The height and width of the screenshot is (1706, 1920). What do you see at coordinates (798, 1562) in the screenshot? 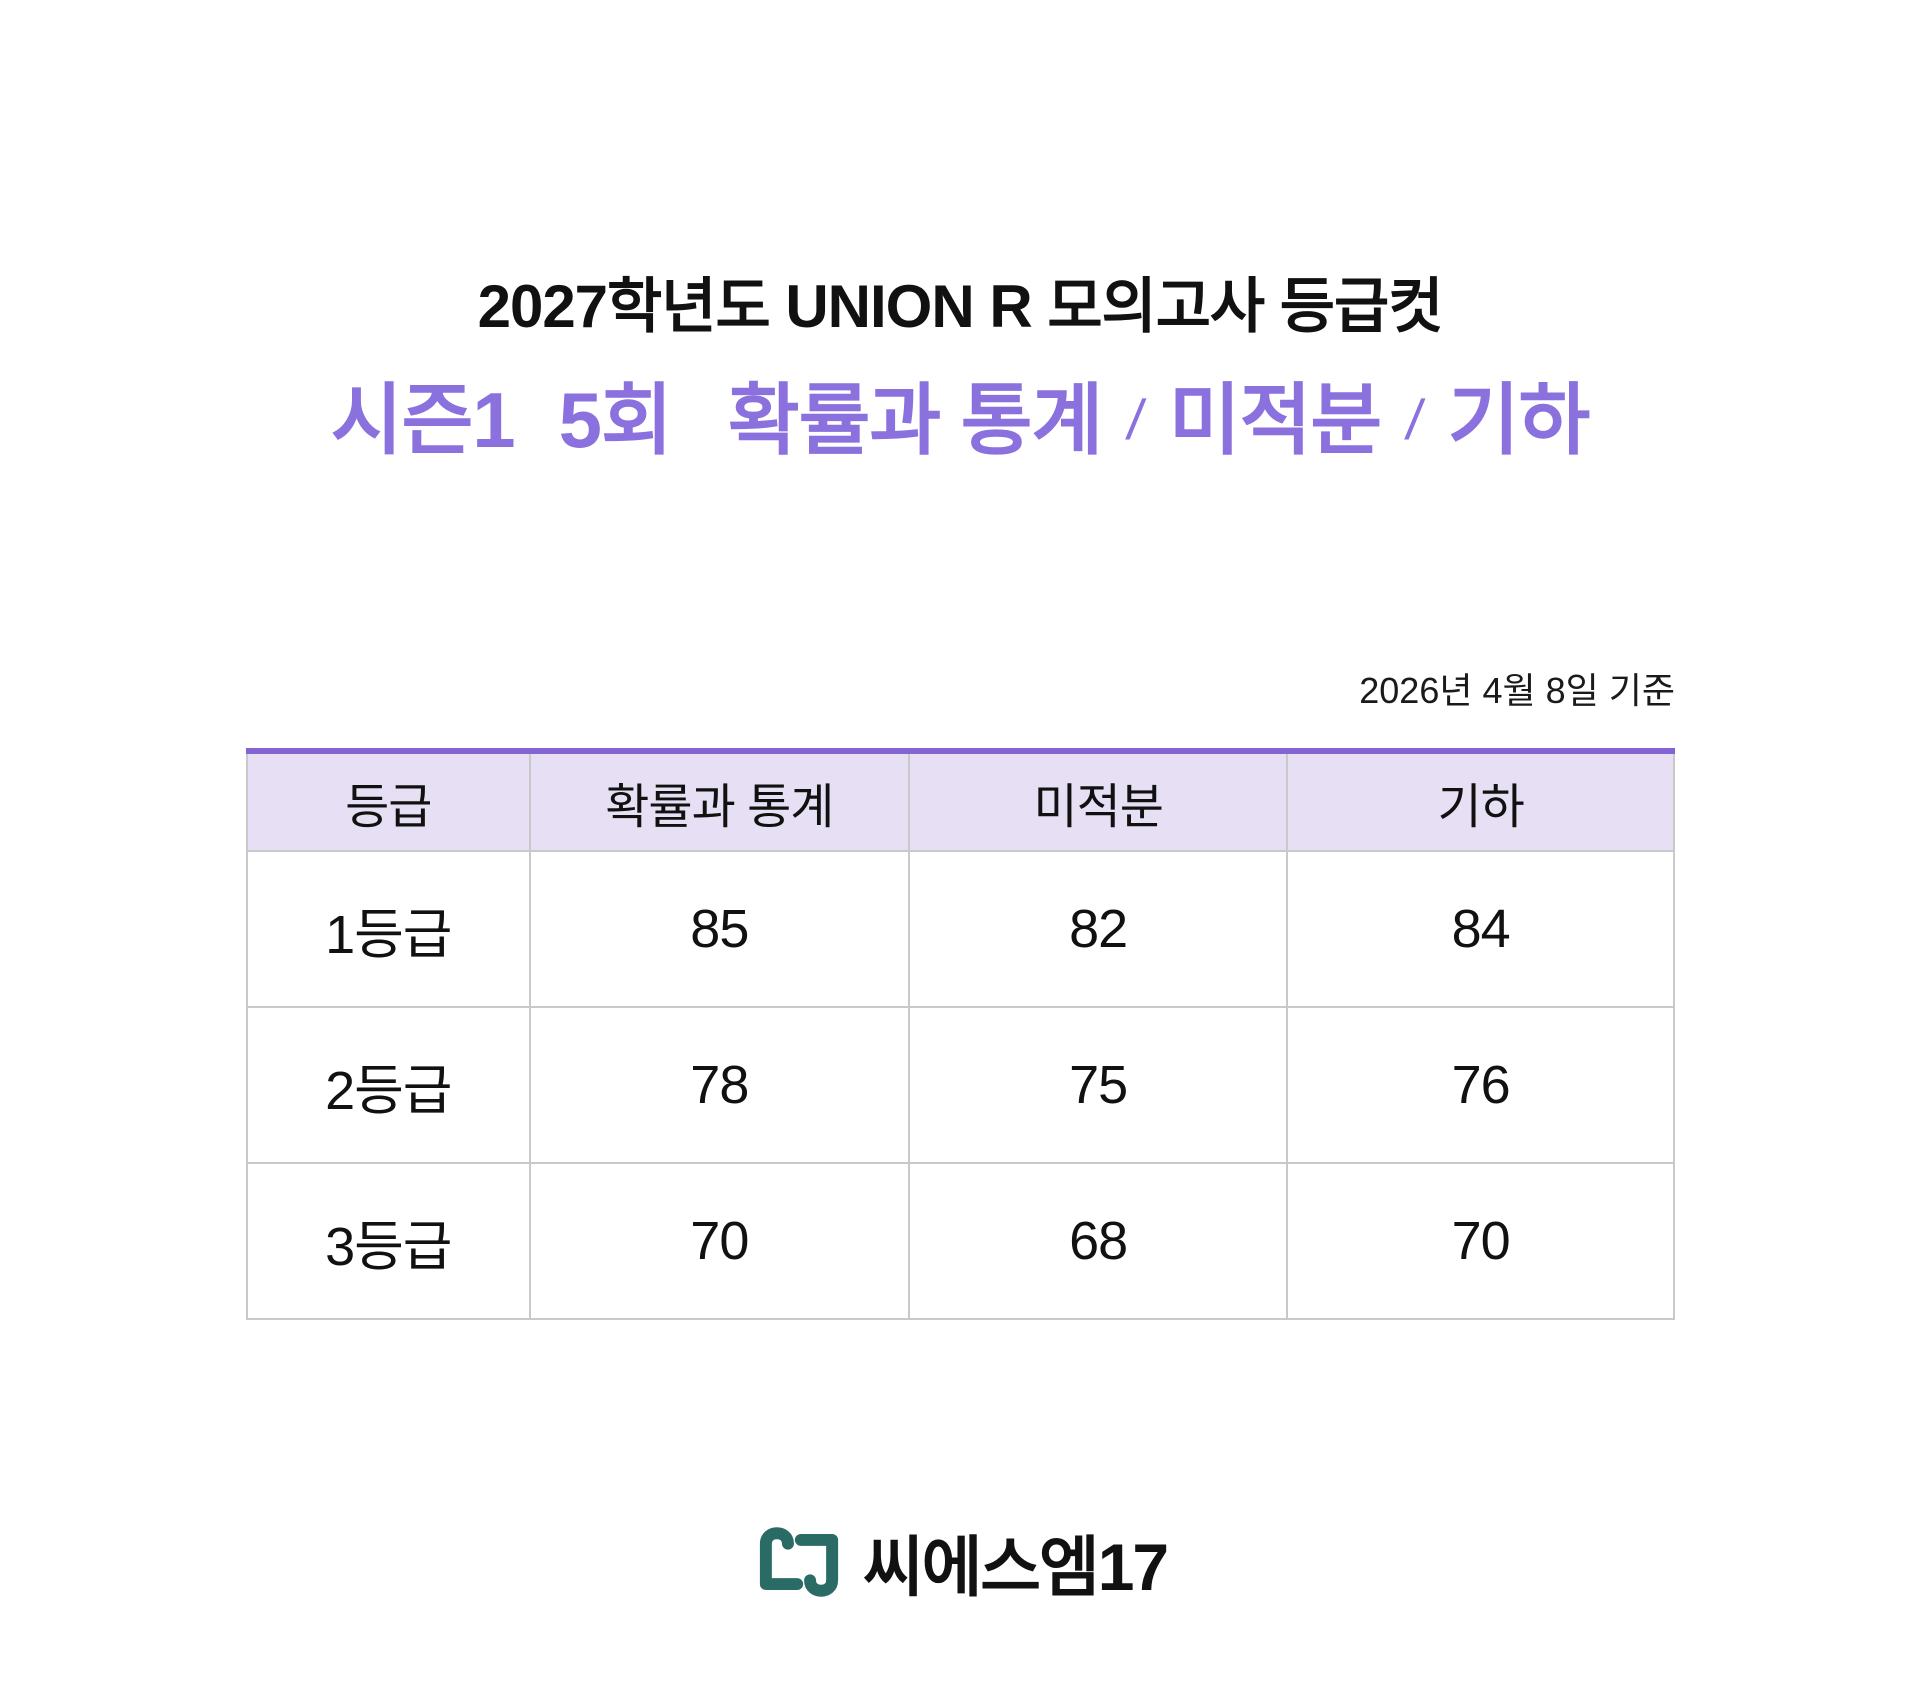
I see `csm-bracket-marks-icon` at bounding box center [798, 1562].